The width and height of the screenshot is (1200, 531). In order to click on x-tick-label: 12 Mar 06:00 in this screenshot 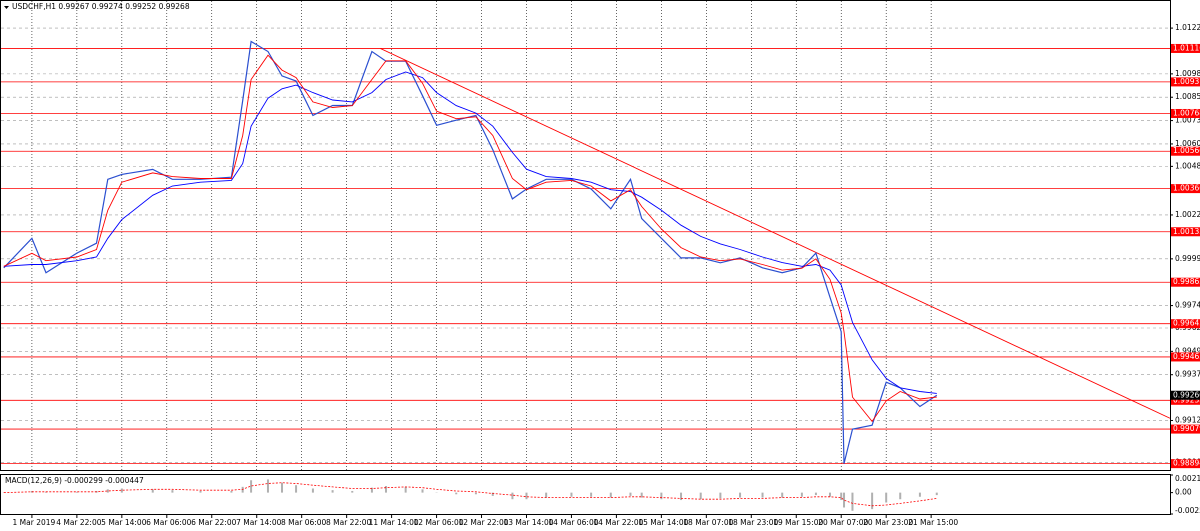, I will do `click(439, 522)`.